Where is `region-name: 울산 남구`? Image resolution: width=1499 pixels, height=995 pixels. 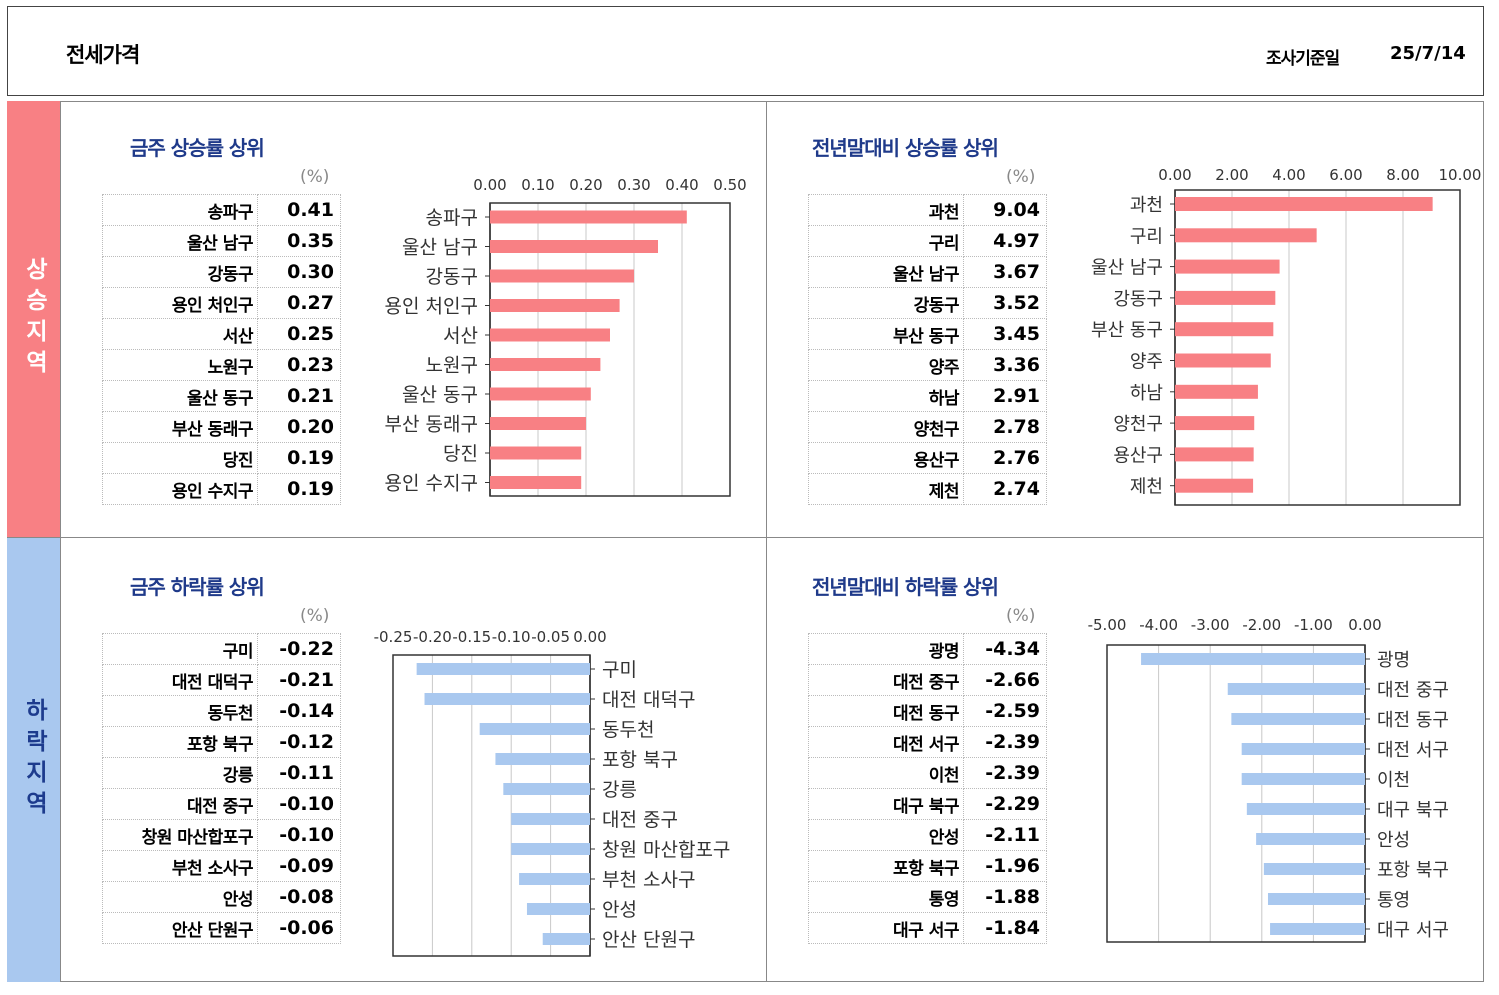 region-name: 울산 남구 is located at coordinates (886, 272).